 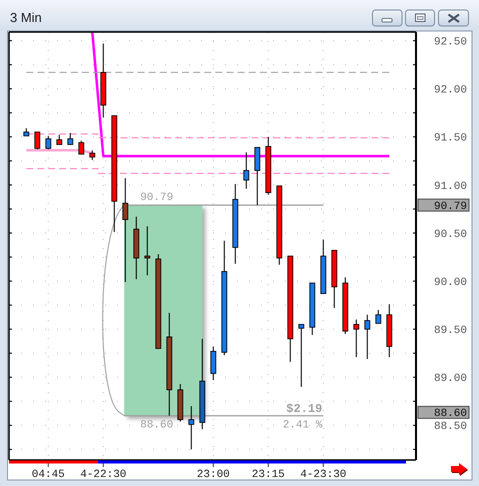 What do you see at coordinates (213, 475) in the screenshot?
I see `x-tick-label: 23:00` at bounding box center [213, 475].